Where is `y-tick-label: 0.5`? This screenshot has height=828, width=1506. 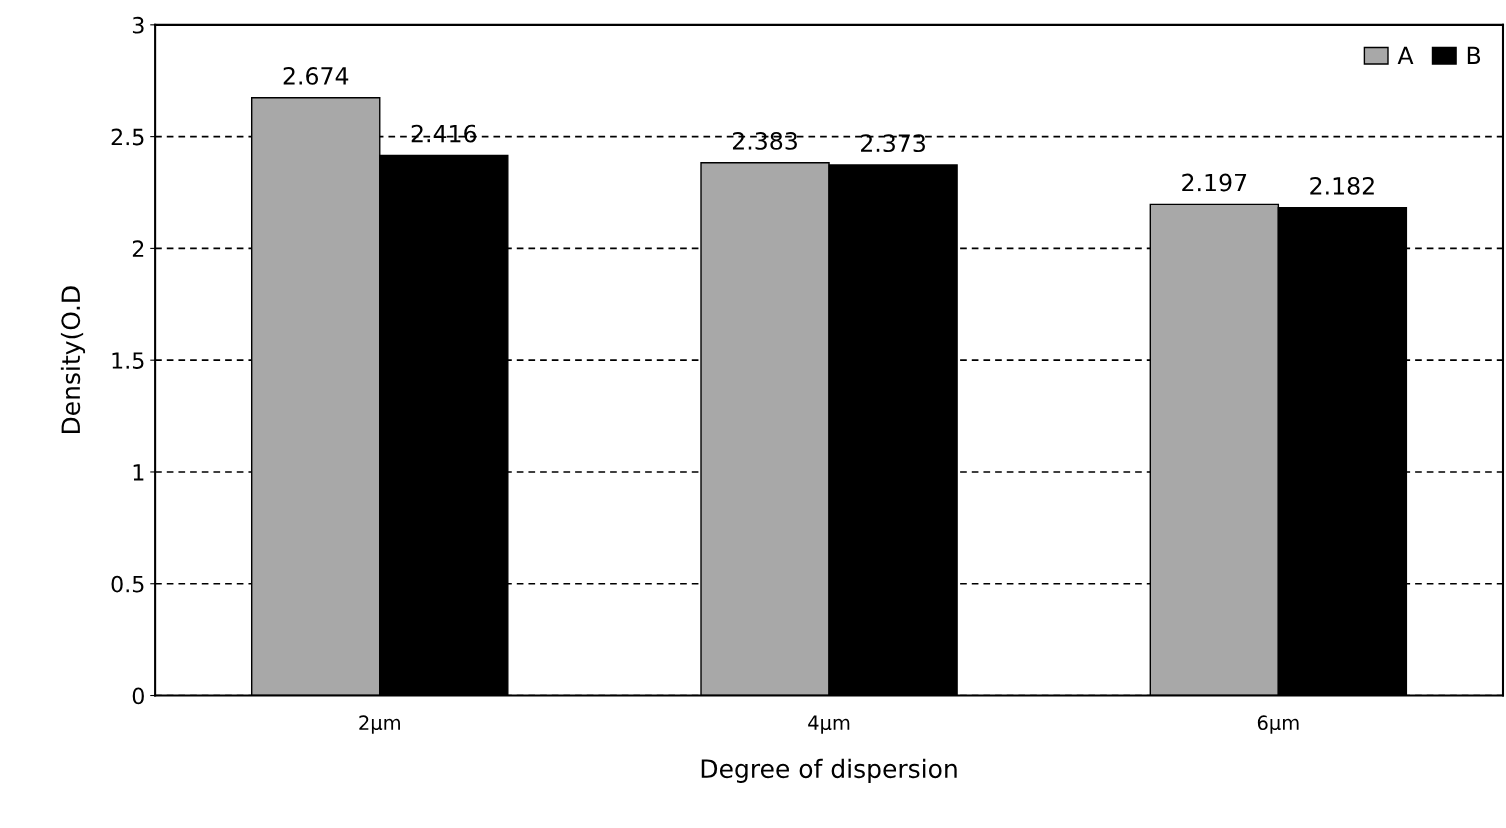 y-tick-label: 0.5 is located at coordinates (127, 584).